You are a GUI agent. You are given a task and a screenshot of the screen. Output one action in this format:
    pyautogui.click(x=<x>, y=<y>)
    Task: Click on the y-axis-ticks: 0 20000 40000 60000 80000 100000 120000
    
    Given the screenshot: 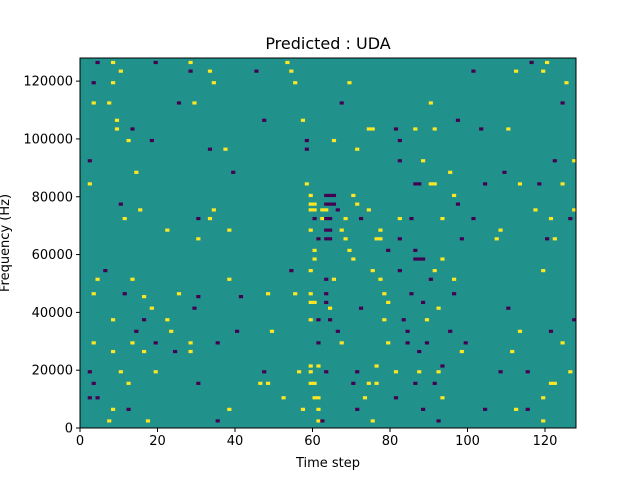 What is the action you would take?
    pyautogui.click(x=51, y=256)
    